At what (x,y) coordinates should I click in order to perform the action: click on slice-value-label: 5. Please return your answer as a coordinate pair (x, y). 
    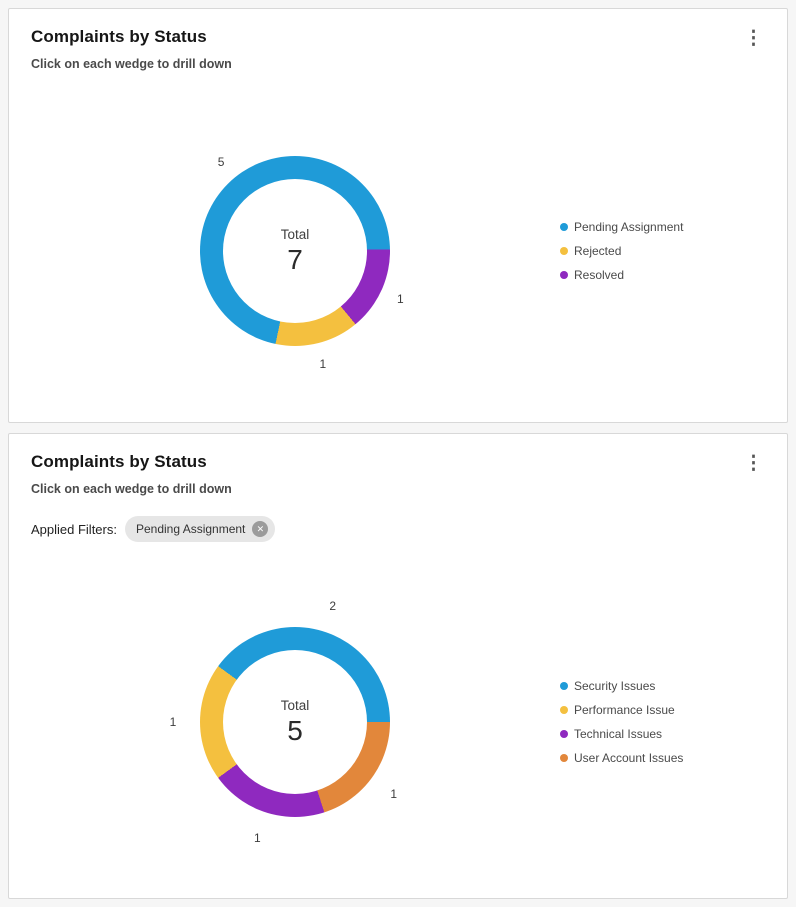
    Looking at the image, I should click on (221, 161).